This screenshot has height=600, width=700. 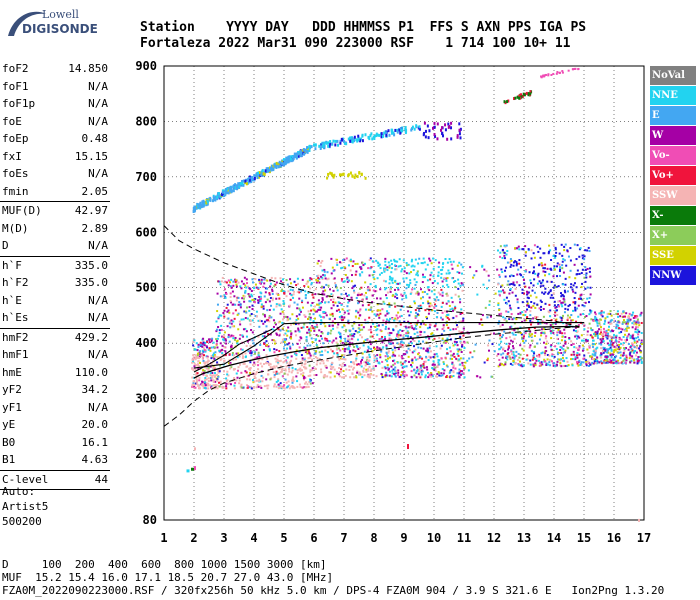 What do you see at coordinates (12, 265) in the screenshot?
I see `param-name: h`F` at bounding box center [12, 265].